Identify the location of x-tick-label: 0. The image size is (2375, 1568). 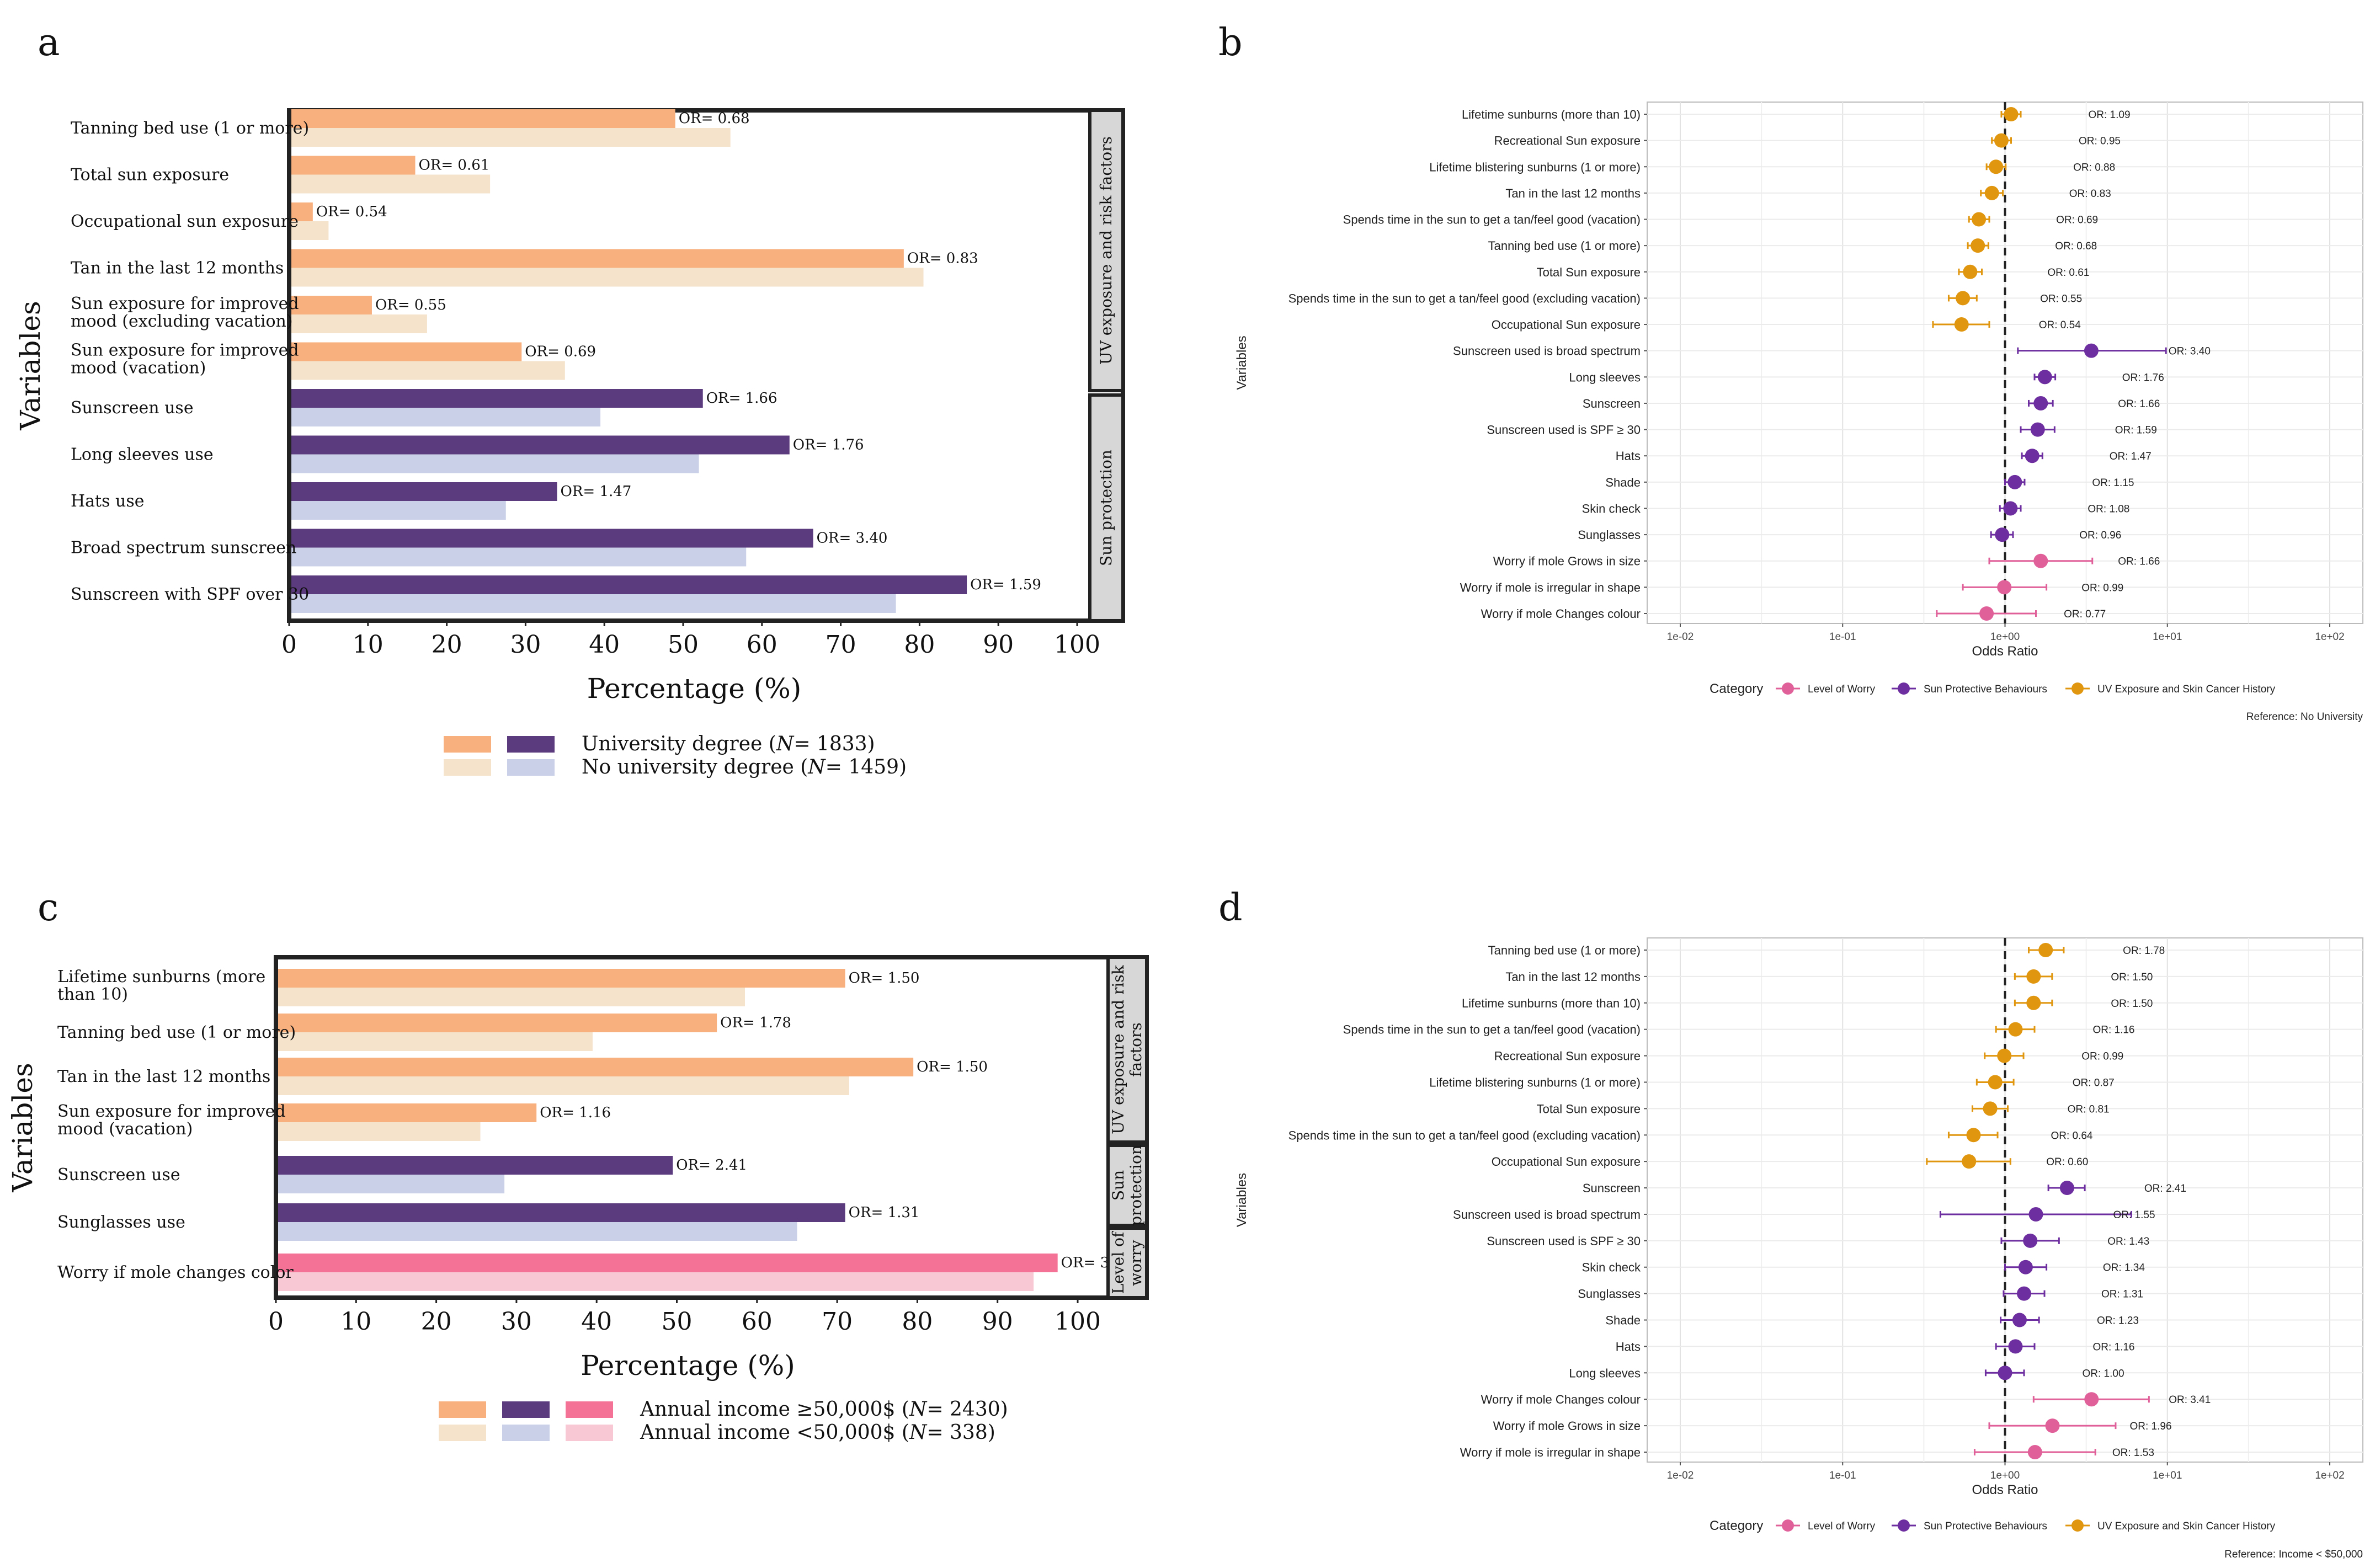
(289, 645).